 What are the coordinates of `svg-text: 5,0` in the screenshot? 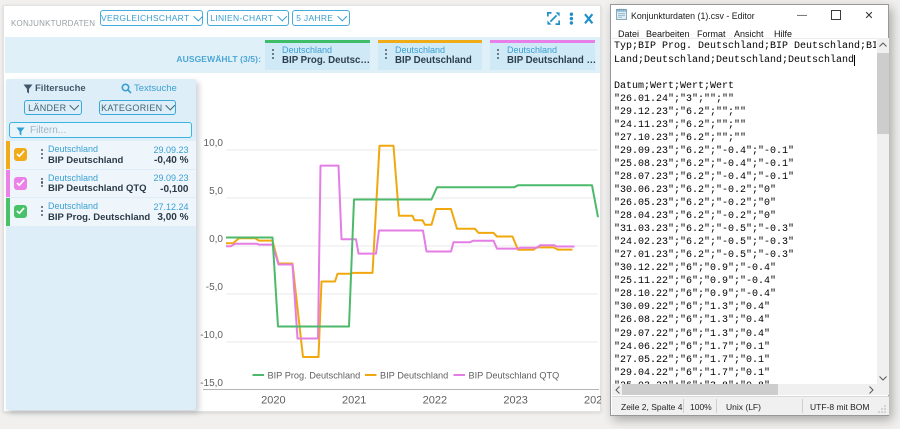 It's located at (216, 191).